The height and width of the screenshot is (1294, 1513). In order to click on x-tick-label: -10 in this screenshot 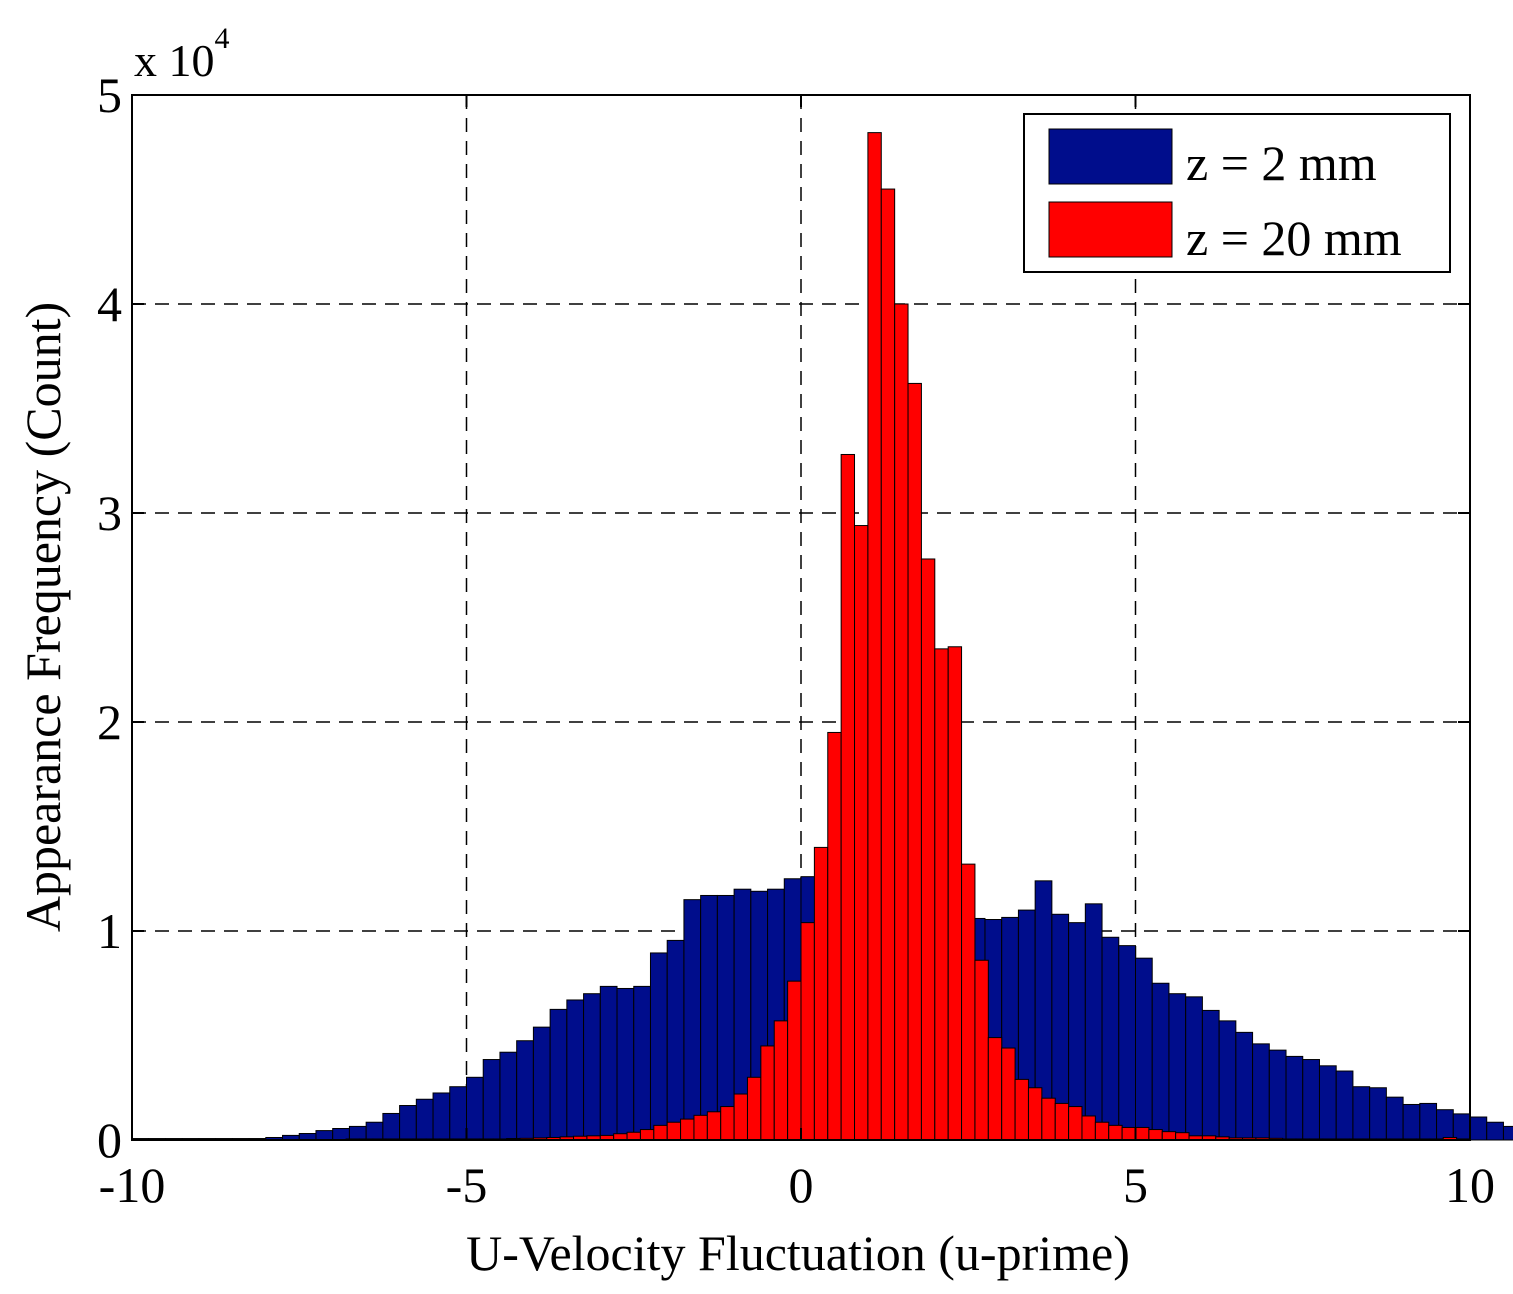, I will do `click(132, 1185)`.